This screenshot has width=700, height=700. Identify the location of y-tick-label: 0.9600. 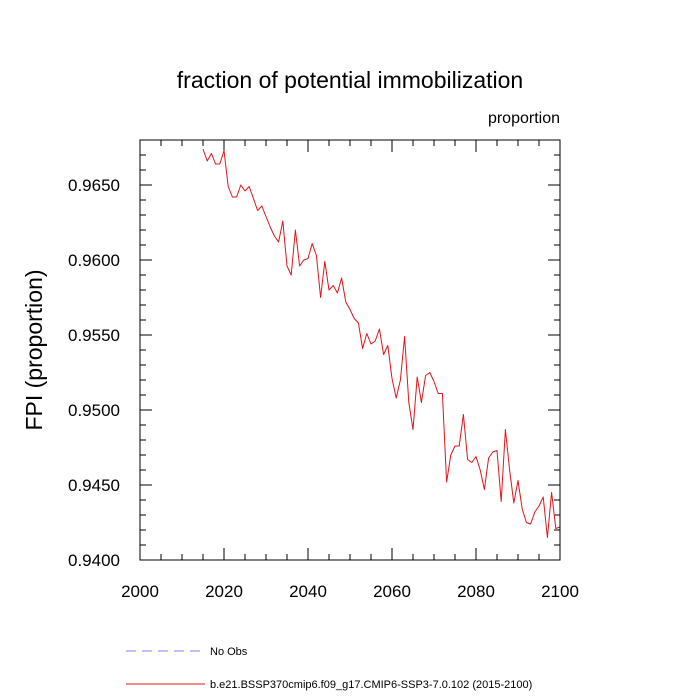
(94, 260).